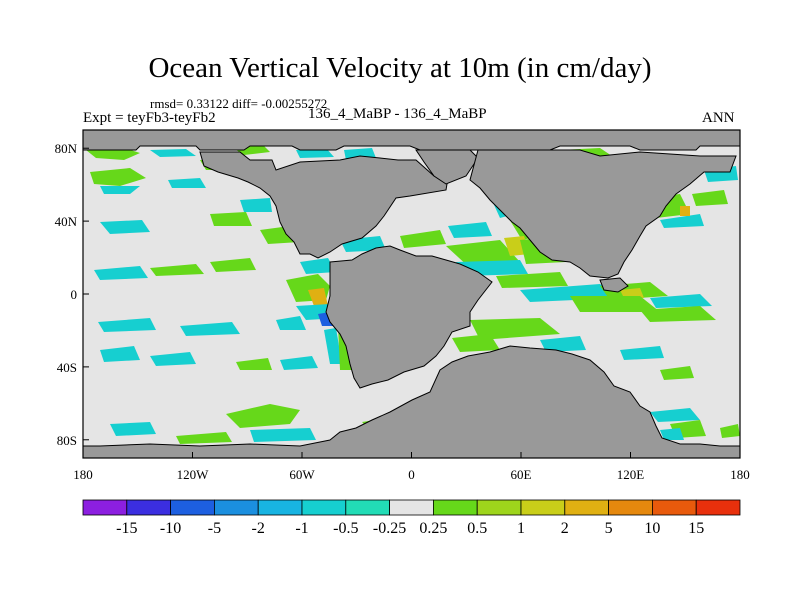  Describe the element at coordinates (609, 528) in the screenshot. I see `colorbar-label: 5` at that location.